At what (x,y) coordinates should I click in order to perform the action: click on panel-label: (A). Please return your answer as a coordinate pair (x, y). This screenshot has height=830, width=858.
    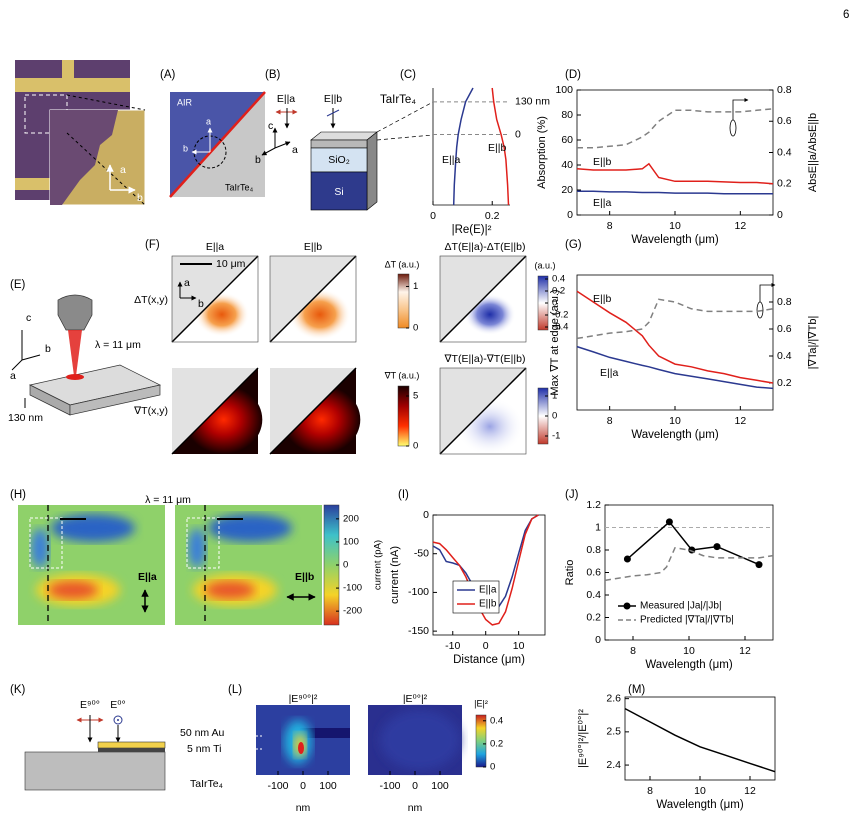
    Looking at the image, I should click on (168, 75).